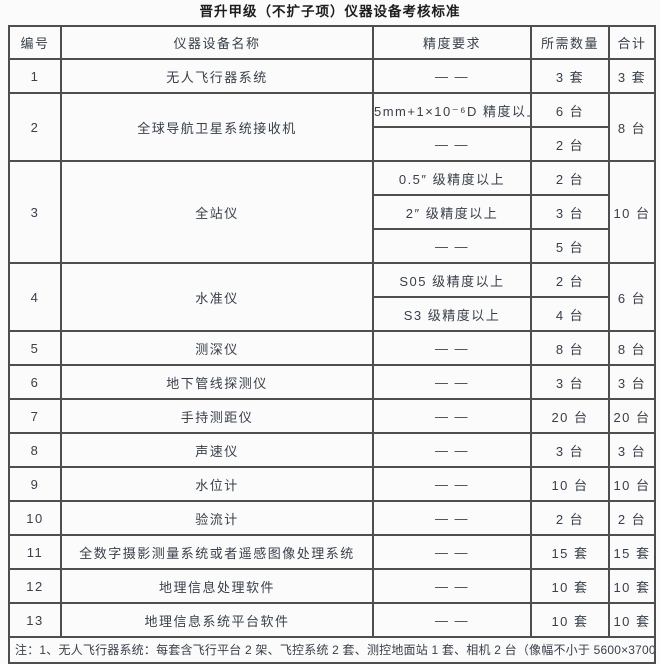  What do you see at coordinates (452, 42) in the screenshot?
I see `header-precision: 精度要求` at bounding box center [452, 42].